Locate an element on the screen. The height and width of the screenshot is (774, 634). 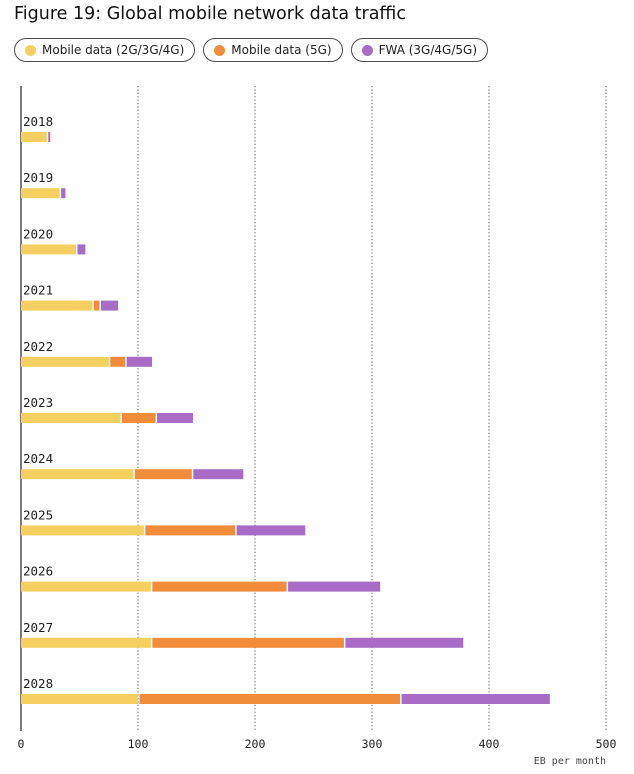
category-label-2027: 2027 is located at coordinates (38, 627).